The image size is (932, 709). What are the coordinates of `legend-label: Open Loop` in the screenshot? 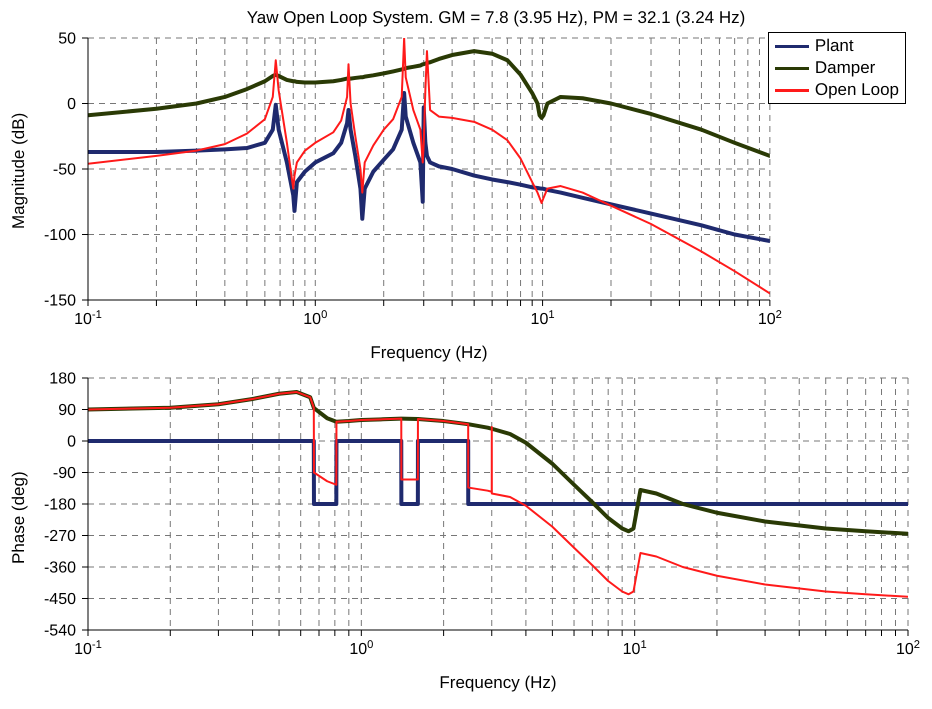 It's located at (856, 90).